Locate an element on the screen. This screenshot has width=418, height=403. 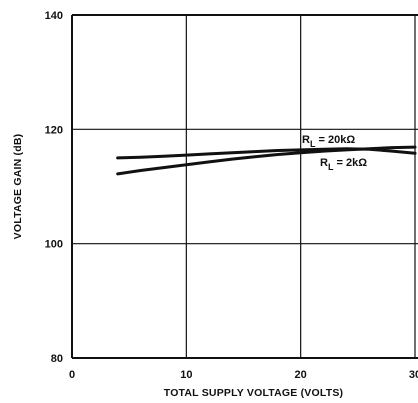
series-label: RL = 20kΩ is located at coordinates (328, 141).